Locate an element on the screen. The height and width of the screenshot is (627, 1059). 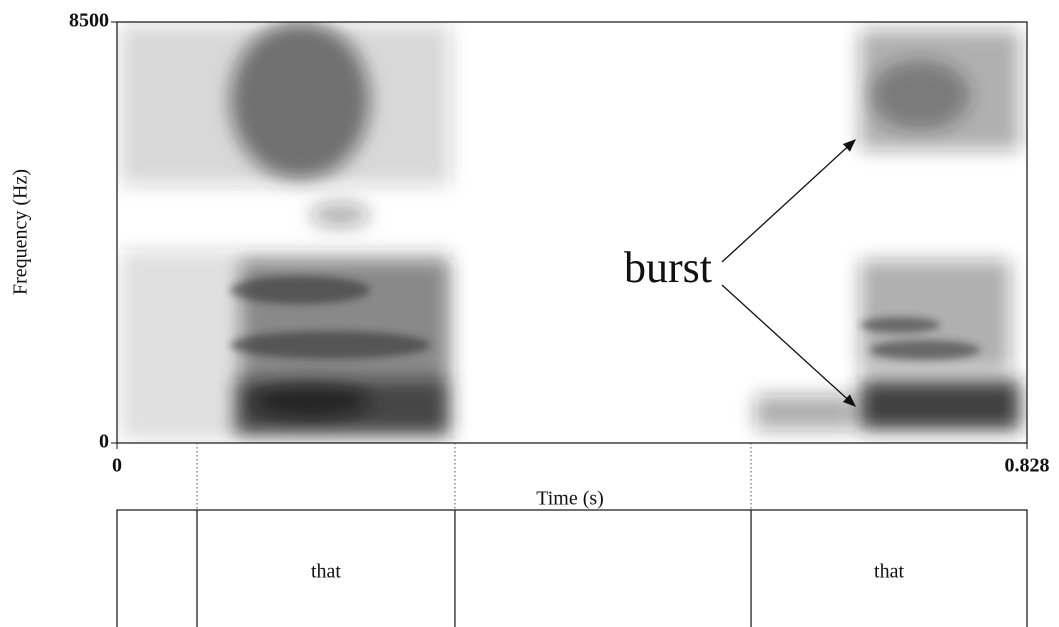
x-axis-label: Time (s) is located at coordinates (570, 499).